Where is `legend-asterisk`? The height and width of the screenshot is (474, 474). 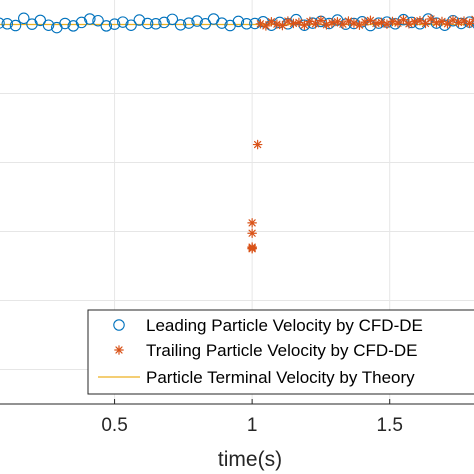 legend-asterisk is located at coordinates (119, 350).